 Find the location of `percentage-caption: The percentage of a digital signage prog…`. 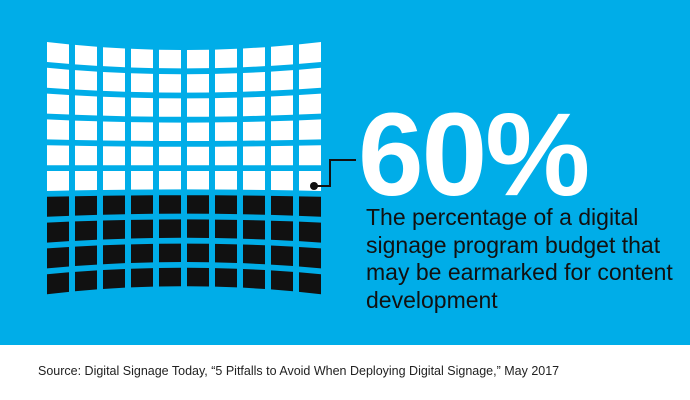

percentage-caption: The percentage of a digital signage prog… is located at coordinates (519, 258).